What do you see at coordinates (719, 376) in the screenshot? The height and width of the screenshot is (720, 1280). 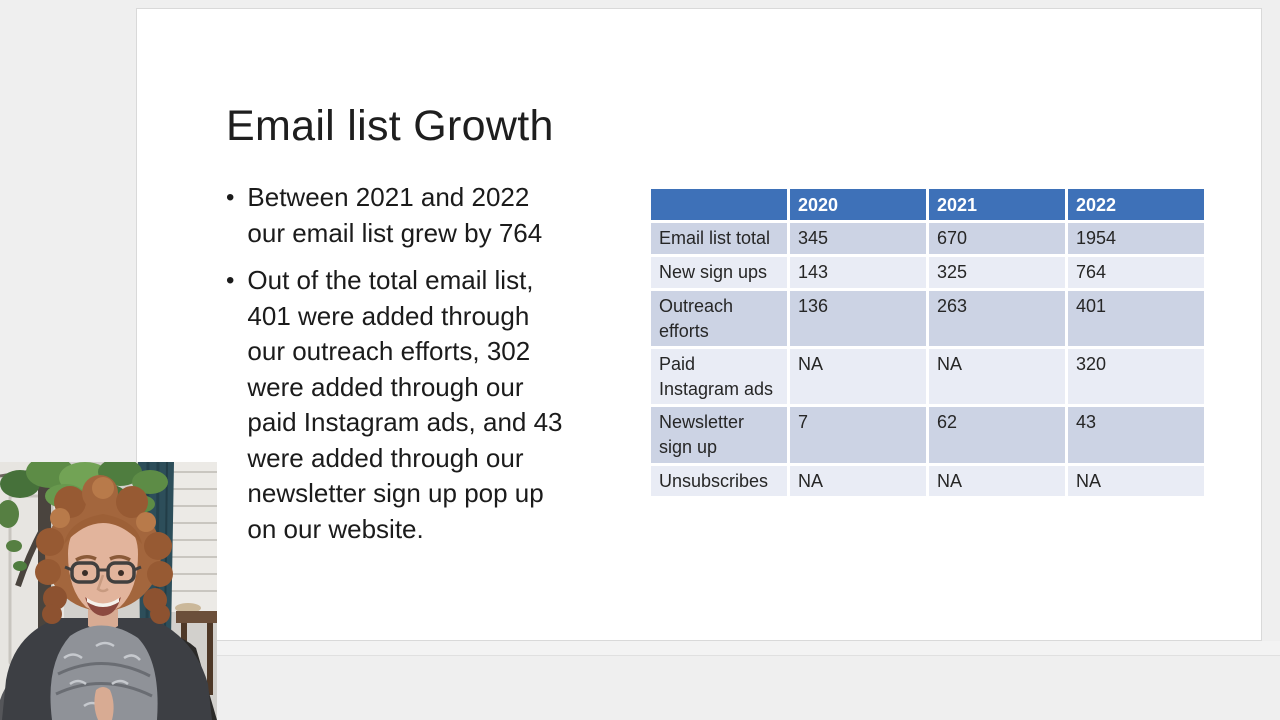 I see `table-row-label: Paid Instagram ads` at bounding box center [719, 376].